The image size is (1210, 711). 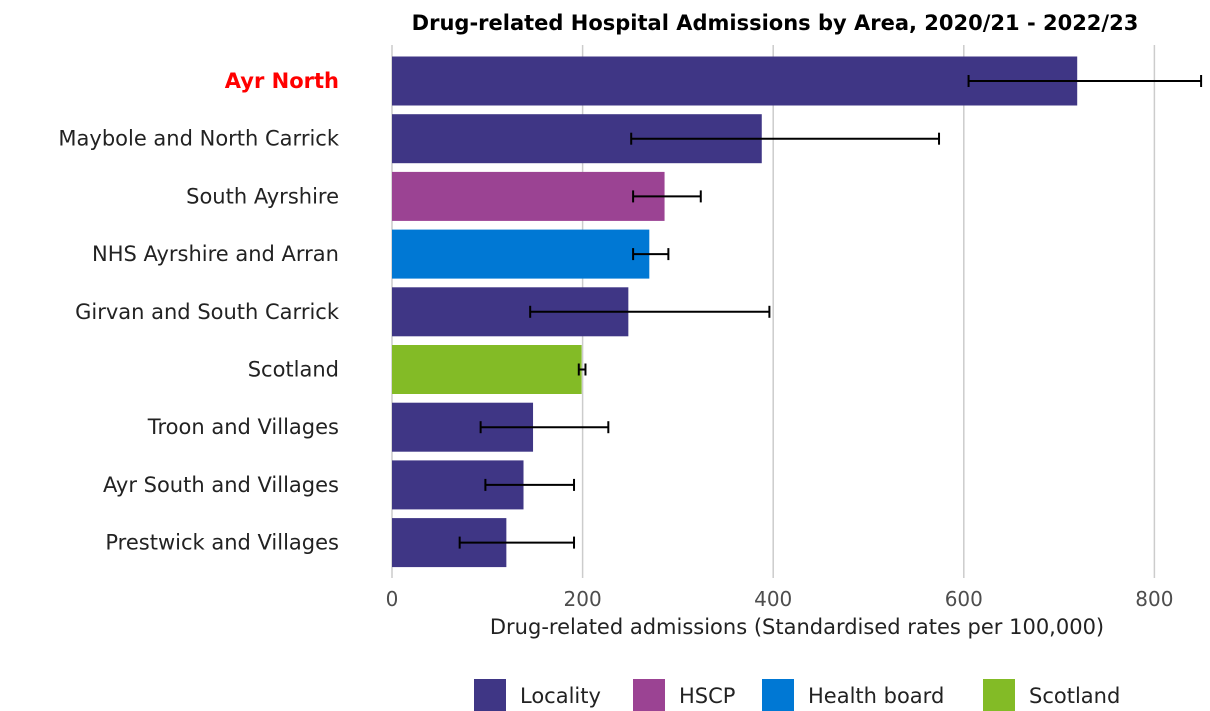 What do you see at coordinates (215, 254) in the screenshot?
I see `category-label: NHS Ayrshire and Arran` at bounding box center [215, 254].